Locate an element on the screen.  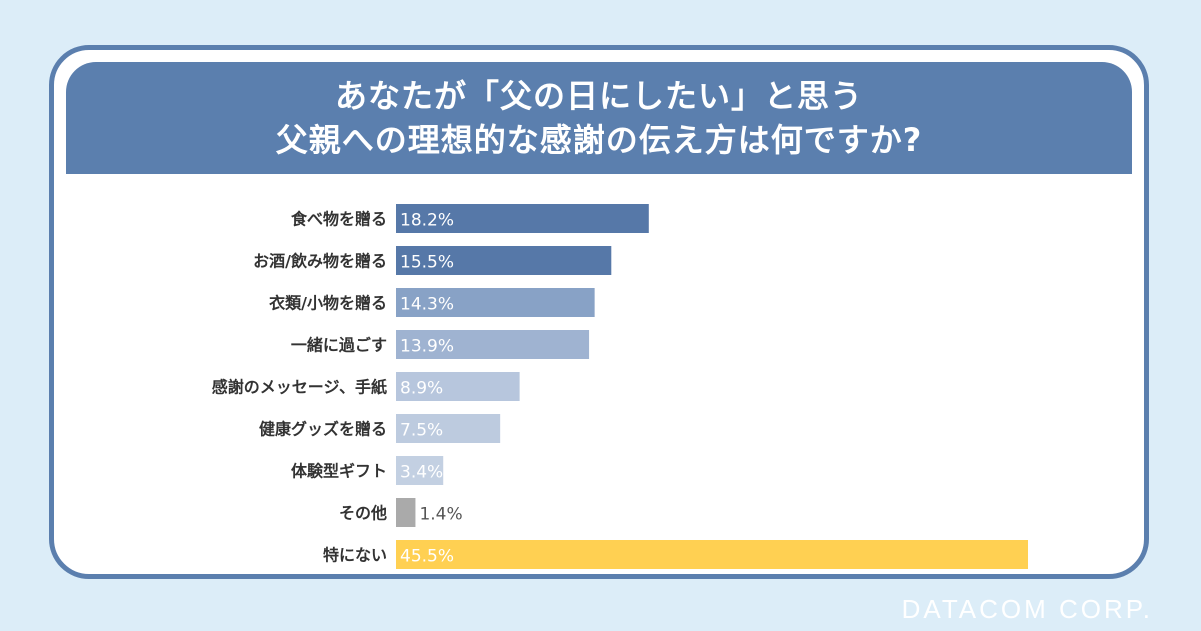
value-label: 3.4% is located at coordinates (421, 473).